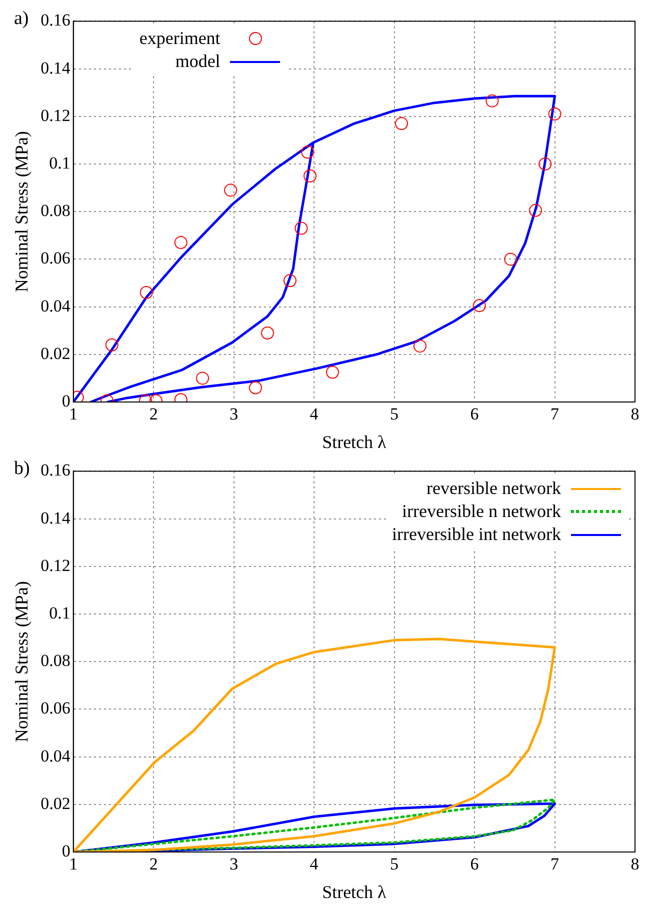 The width and height of the screenshot is (657, 920). What do you see at coordinates (481, 512) in the screenshot?
I see `legend-label: irreversible n network` at bounding box center [481, 512].